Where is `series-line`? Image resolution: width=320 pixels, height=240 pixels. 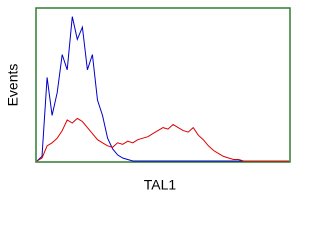 series-line is located at coordinates (162, 139).